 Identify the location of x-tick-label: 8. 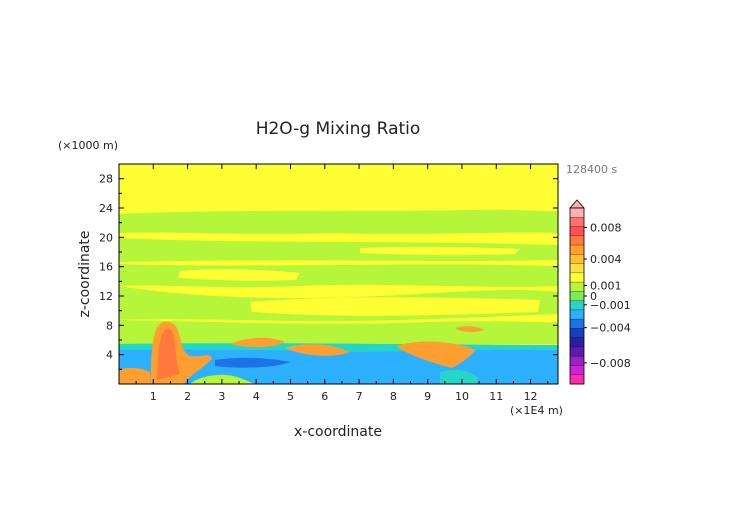
(393, 396).